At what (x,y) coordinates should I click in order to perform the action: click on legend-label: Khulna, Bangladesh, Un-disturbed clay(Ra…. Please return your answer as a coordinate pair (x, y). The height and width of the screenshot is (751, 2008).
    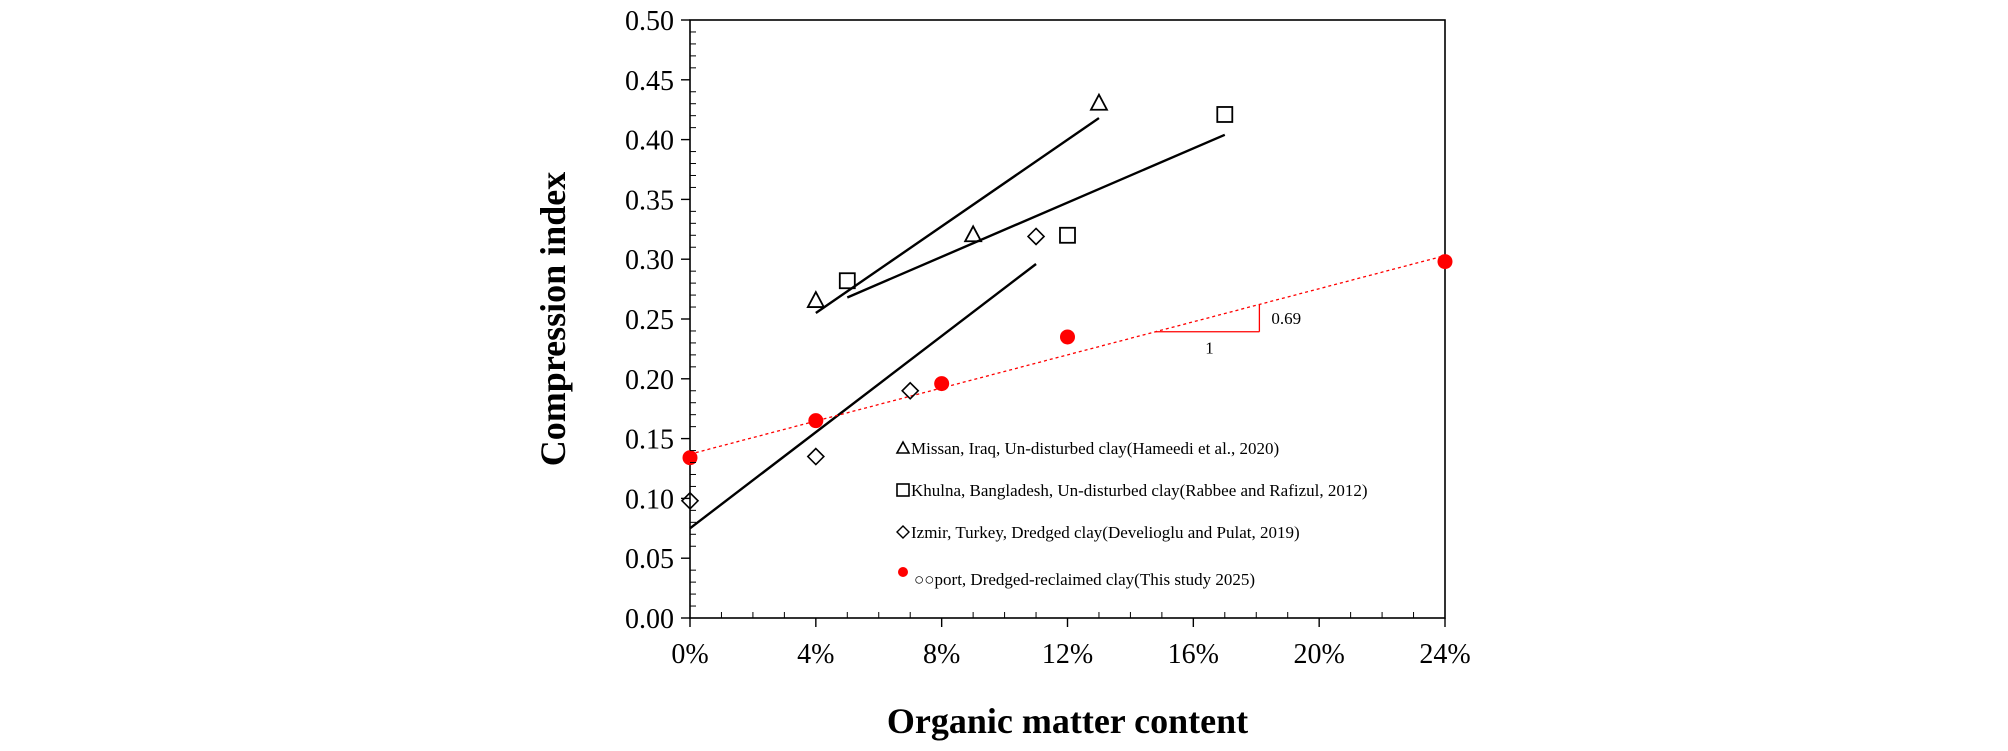
    Looking at the image, I should click on (1139, 490).